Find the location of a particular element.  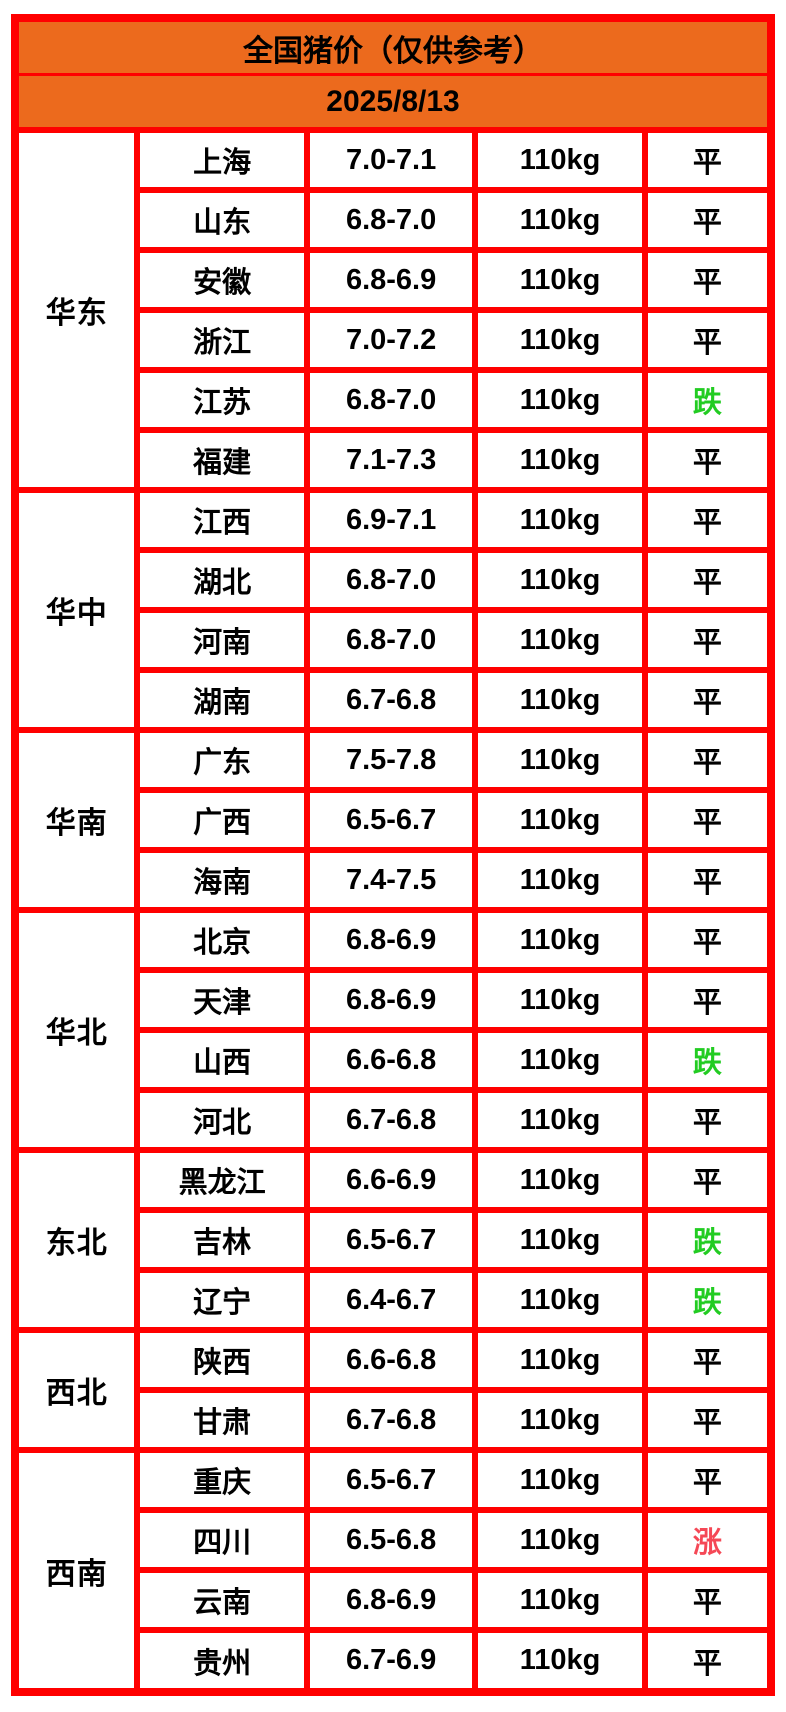

price-cell: 6.7-6.9 is located at coordinates (391, 1661).